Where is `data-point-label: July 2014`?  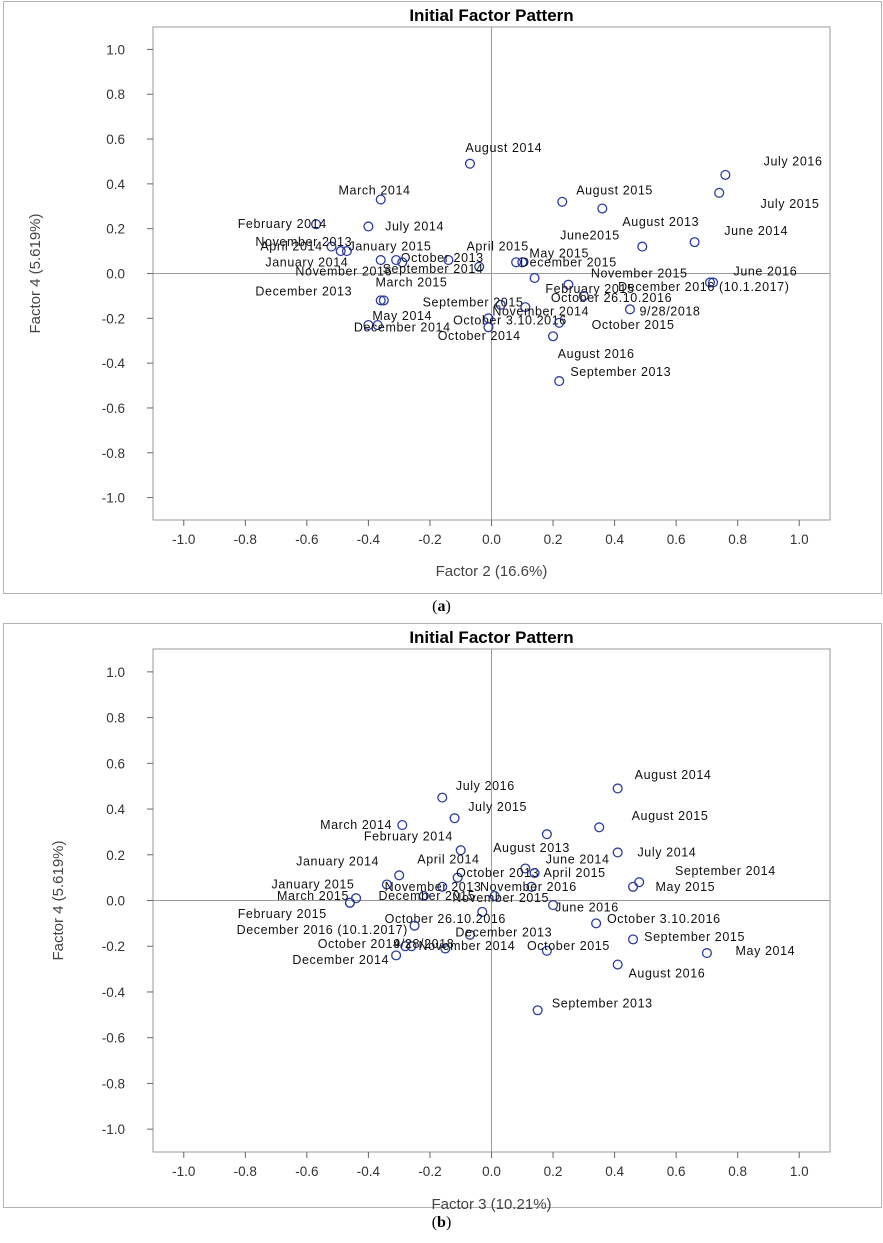 data-point-label: July 2014 is located at coordinates (666, 852).